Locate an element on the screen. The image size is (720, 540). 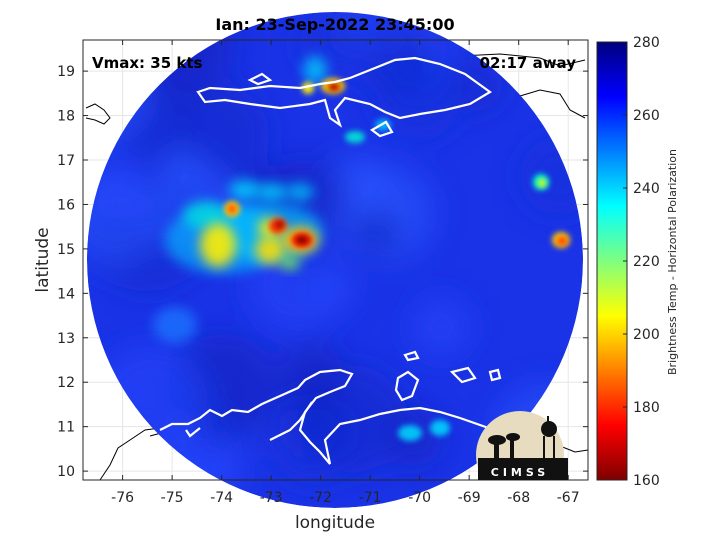
x-tick-label: -72 is located at coordinates (320, 498).